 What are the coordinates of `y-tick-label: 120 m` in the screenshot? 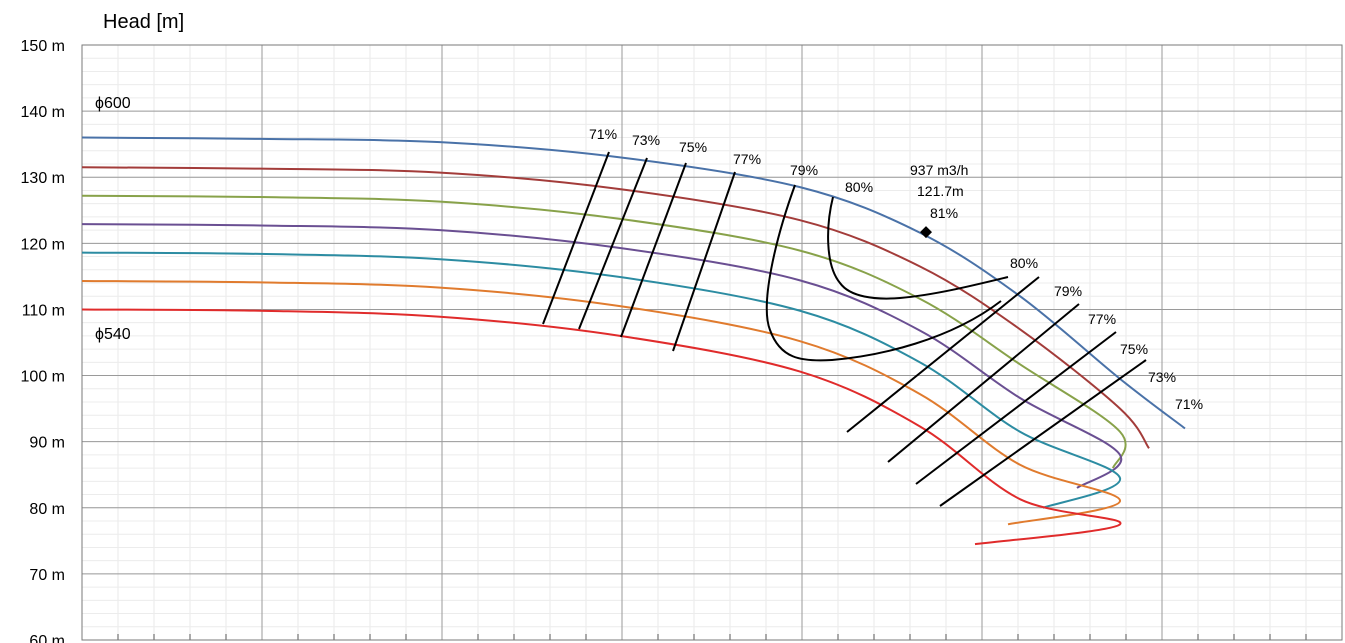 It's located at (43, 244).